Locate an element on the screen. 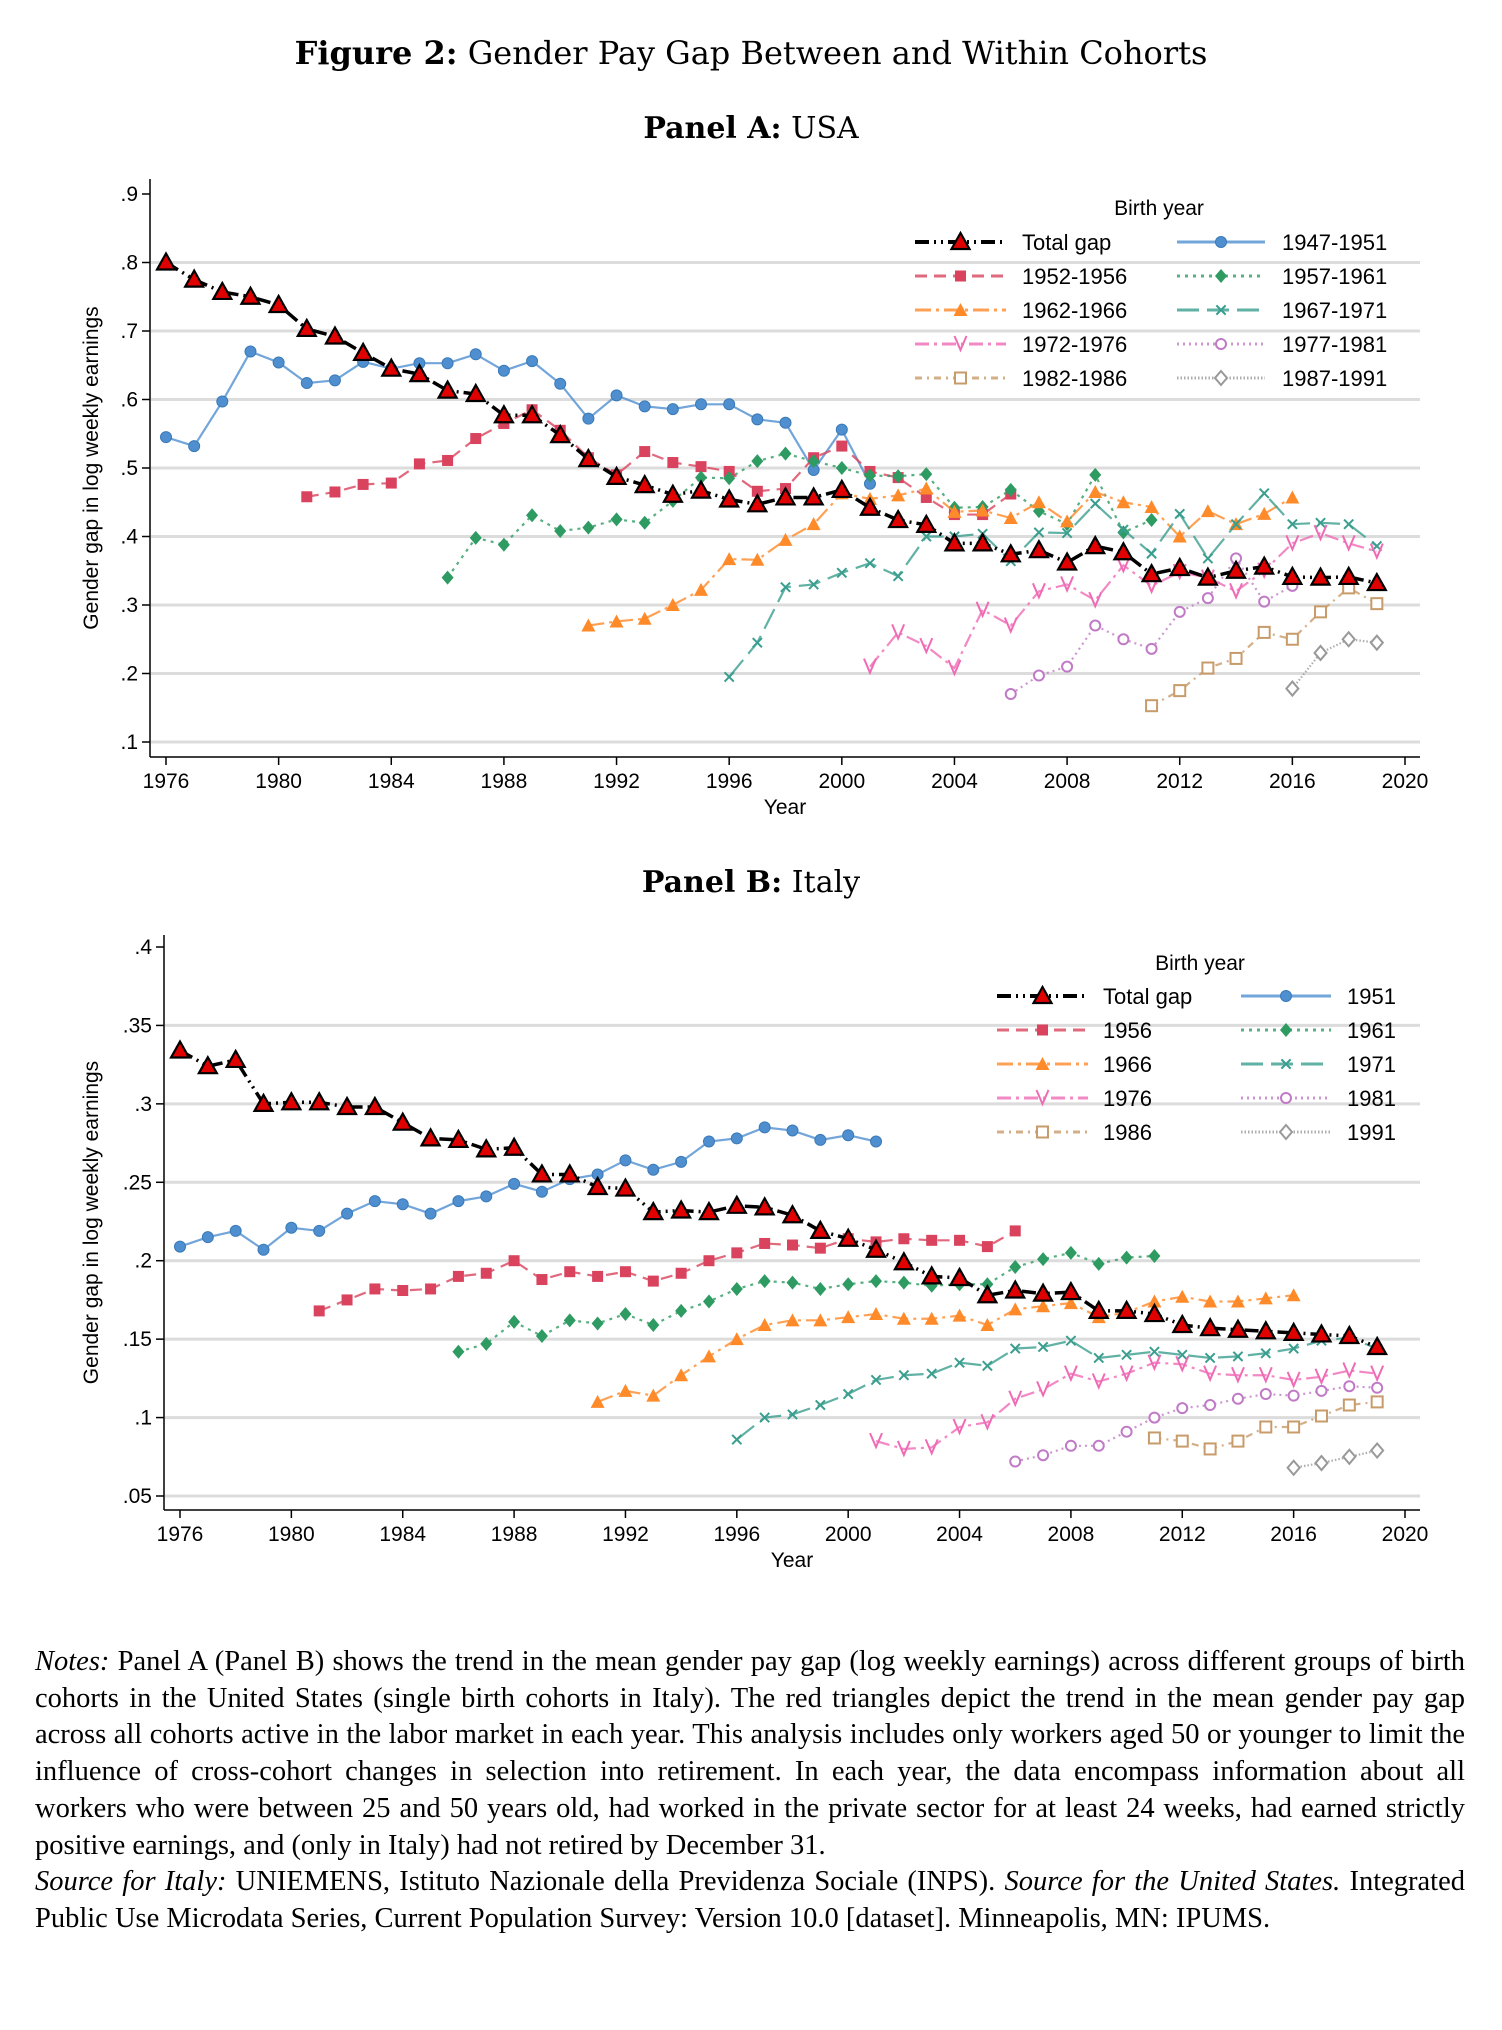 The height and width of the screenshot is (2030, 1502). legend-item: 1967-1971 is located at coordinates (1282, 310).